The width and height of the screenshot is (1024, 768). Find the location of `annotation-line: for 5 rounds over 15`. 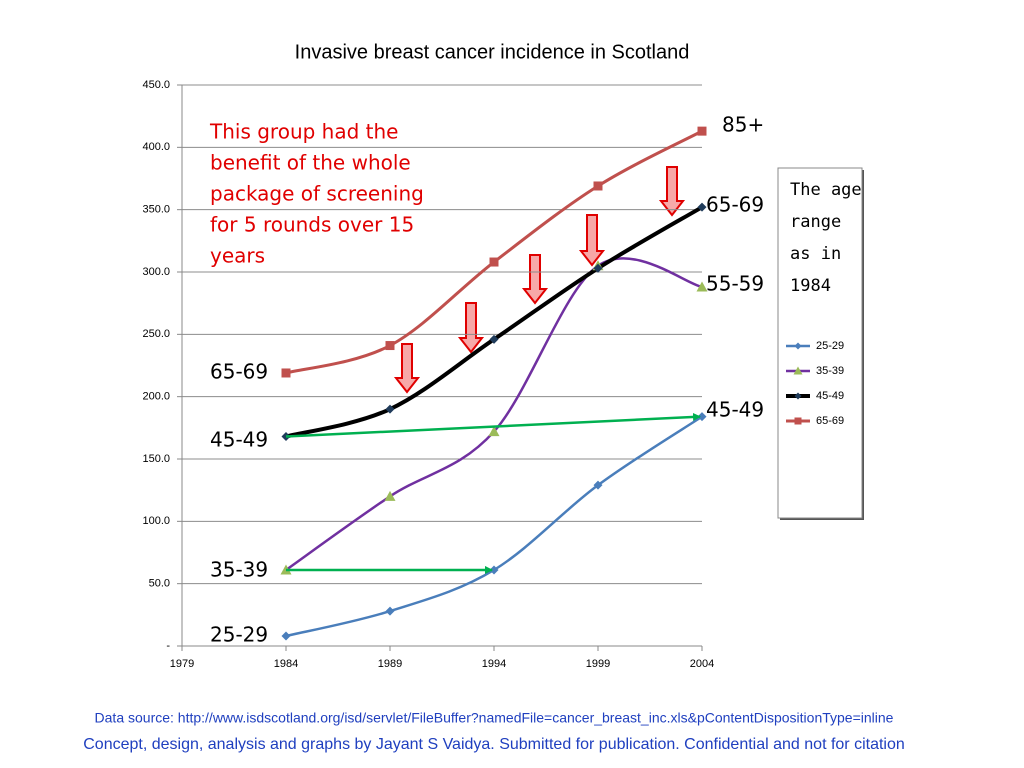

annotation-line: for 5 rounds over 15 is located at coordinates (312, 225).